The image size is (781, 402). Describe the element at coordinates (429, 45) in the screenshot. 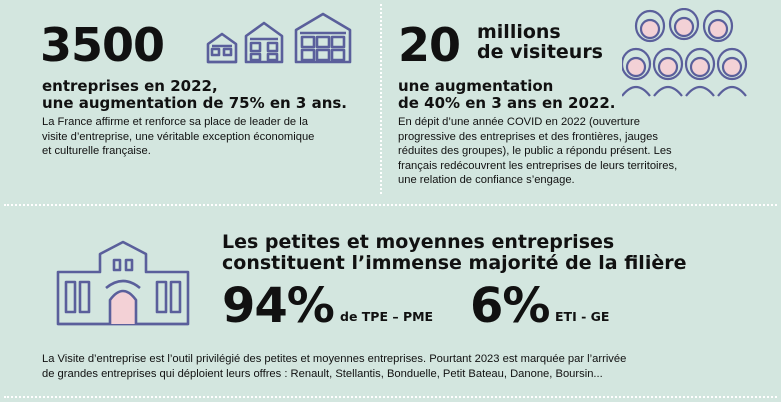

I see `visitors-count: 20` at that location.